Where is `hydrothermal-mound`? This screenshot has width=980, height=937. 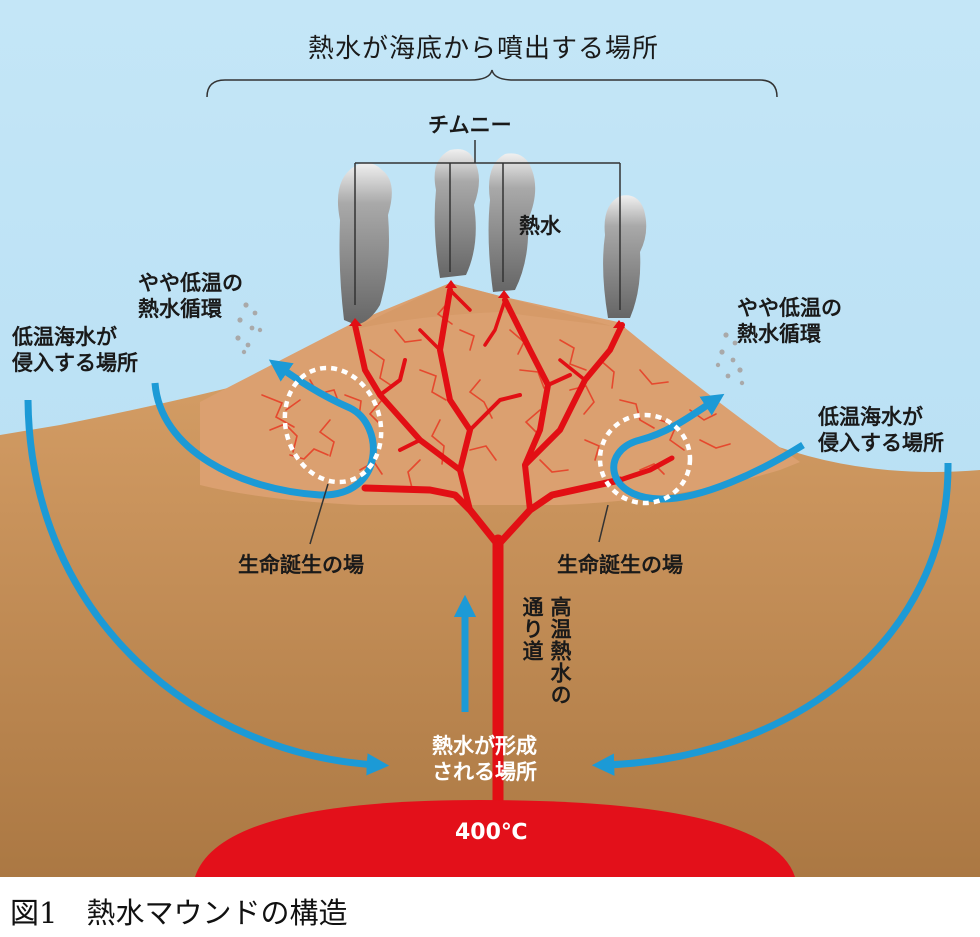
hydrothermal-mound is located at coordinates (500, 394).